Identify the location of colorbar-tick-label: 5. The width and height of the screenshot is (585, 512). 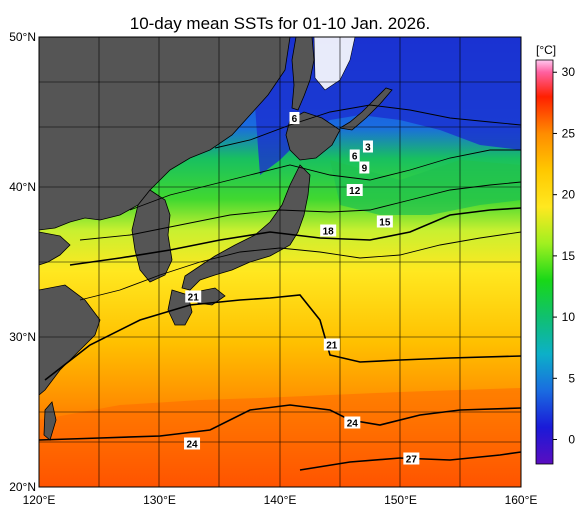
(571, 378).